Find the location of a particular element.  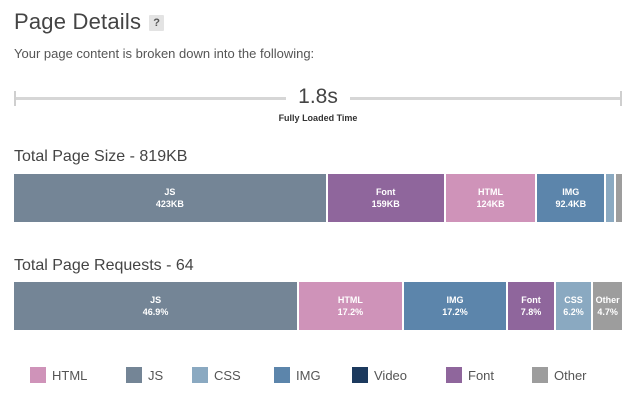

page-requests-segment-label: Font is located at coordinates (531, 300).